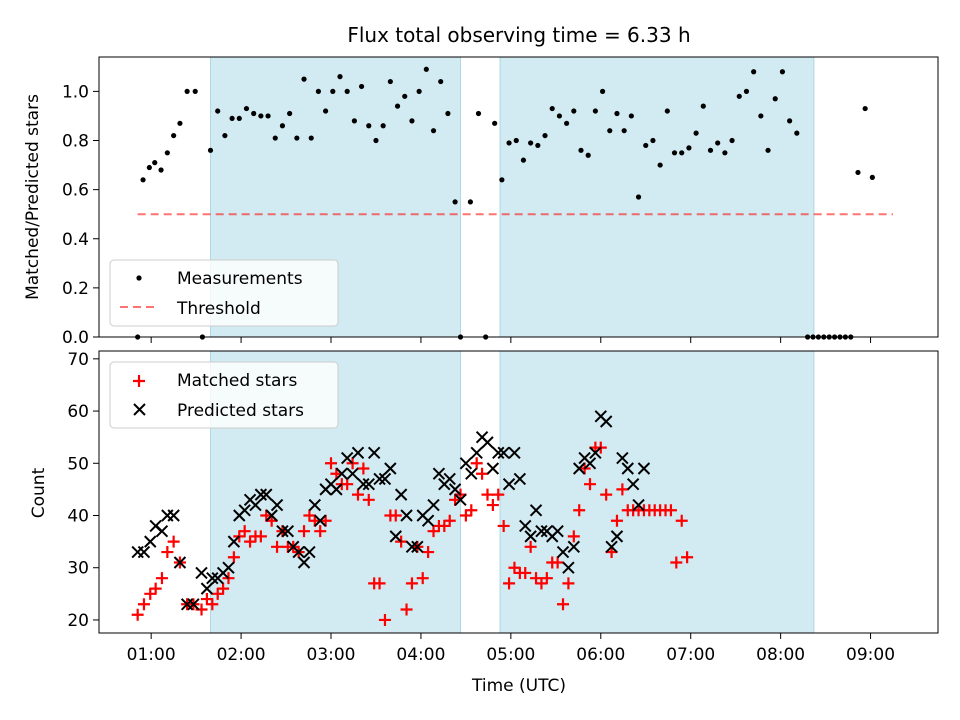 The height and width of the screenshot is (720, 960). Describe the element at coordinates (75, 142) in the screenshot. I see `y-tick-label: 0.8` at that location.